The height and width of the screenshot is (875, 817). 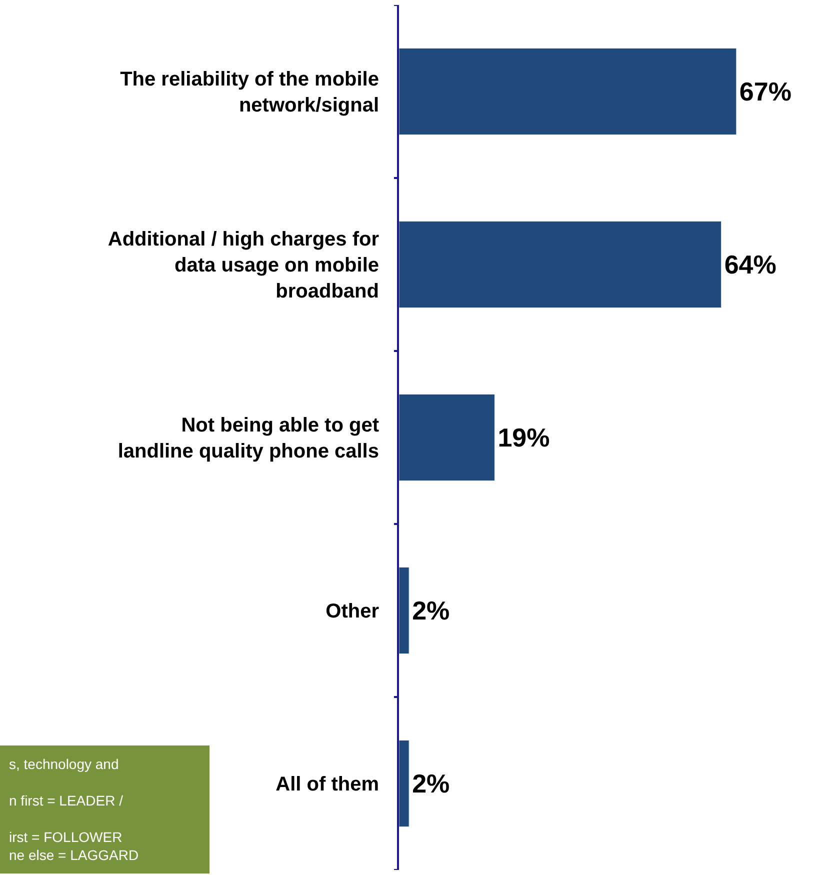 What do you see at coordinates (74, 809) in the screenshot?
I see `text: s, technology and n first = LEADER / irst = FOLLOWER ne else = LAGGARD` at bounding box center [74, 809].